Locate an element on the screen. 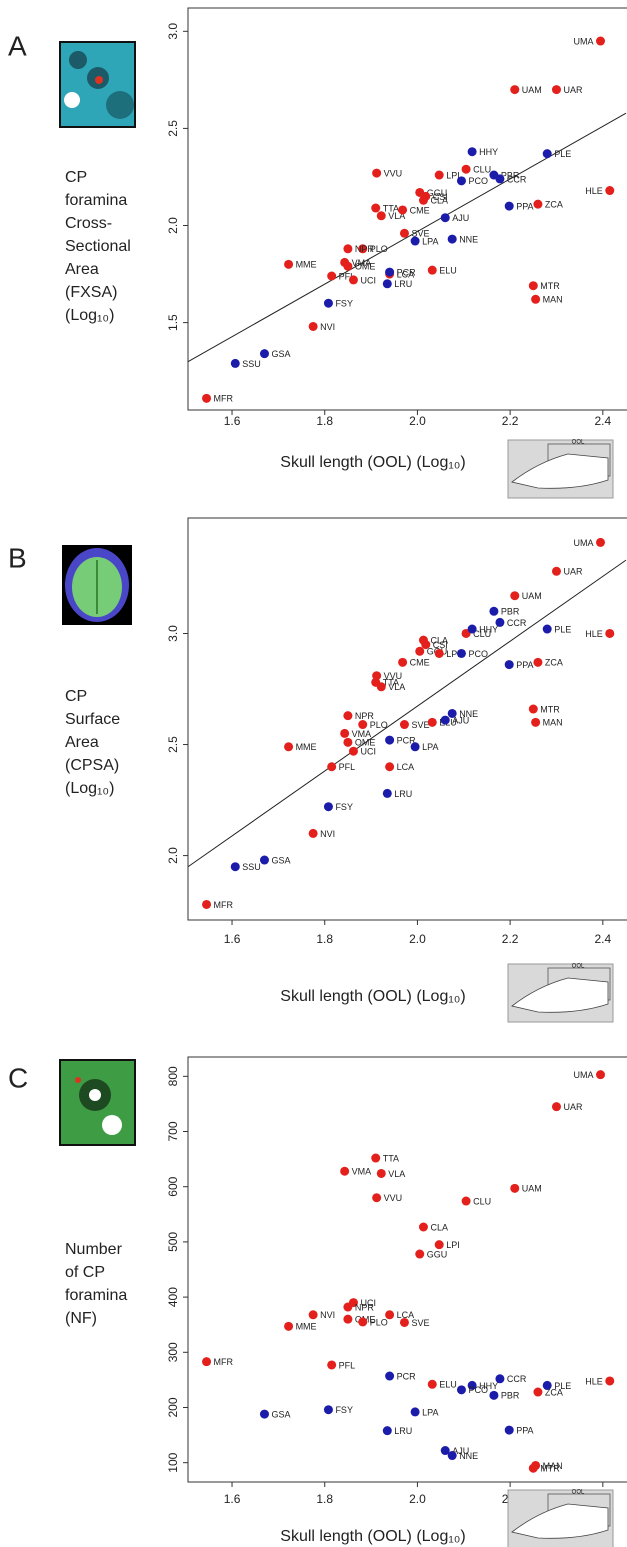  point-label: MFR is located at coordinates (224, 399).